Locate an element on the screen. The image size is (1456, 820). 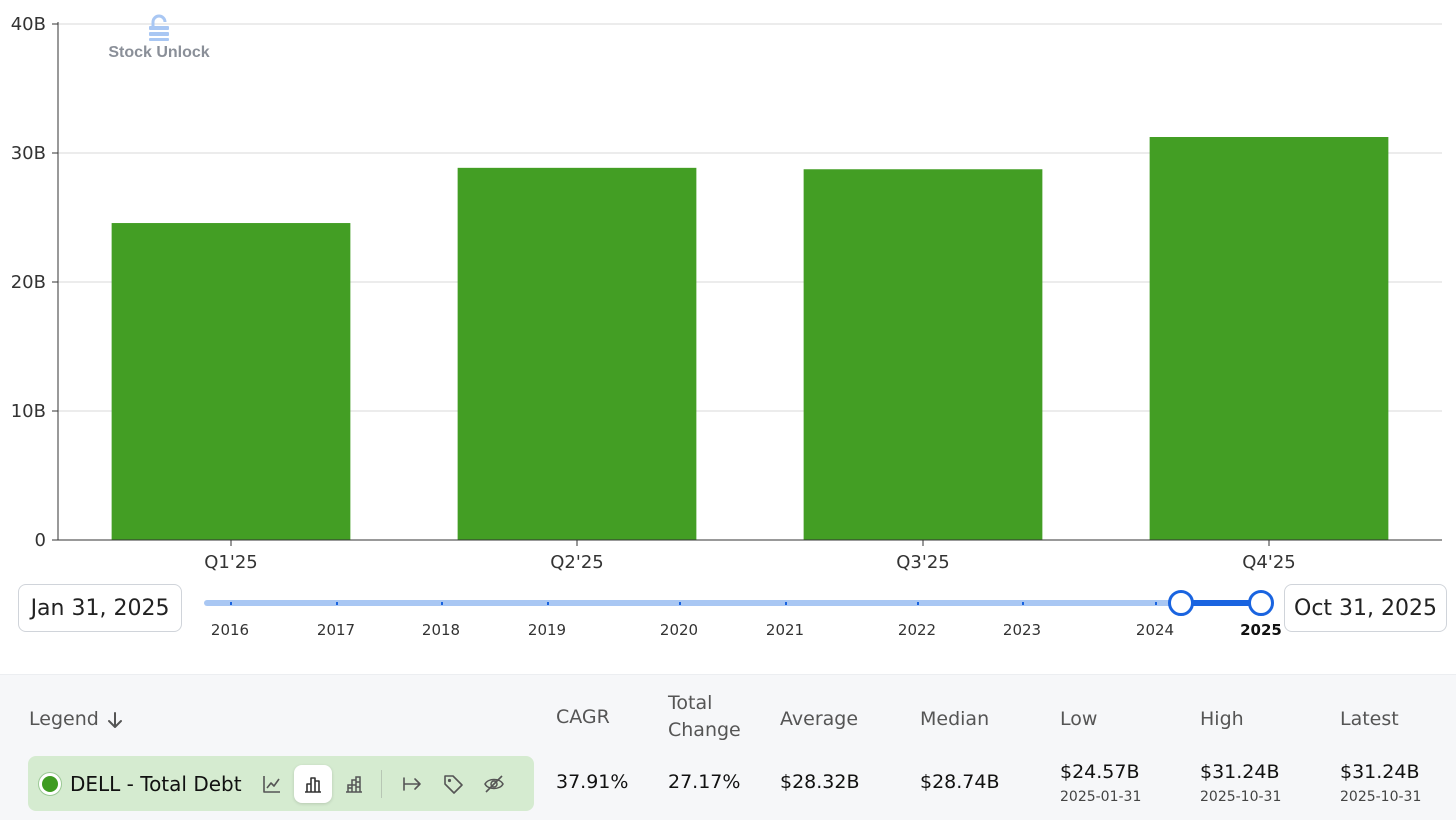
latest-date: 2025-10-31 is located at coordinates (1381, 797).